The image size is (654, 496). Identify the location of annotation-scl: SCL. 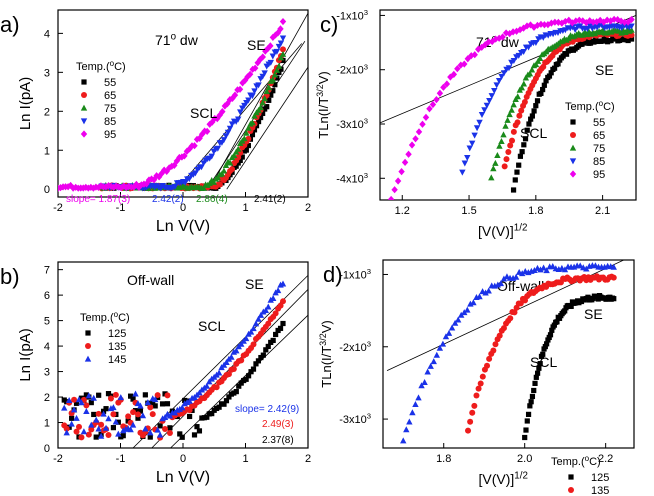
(533, 133).